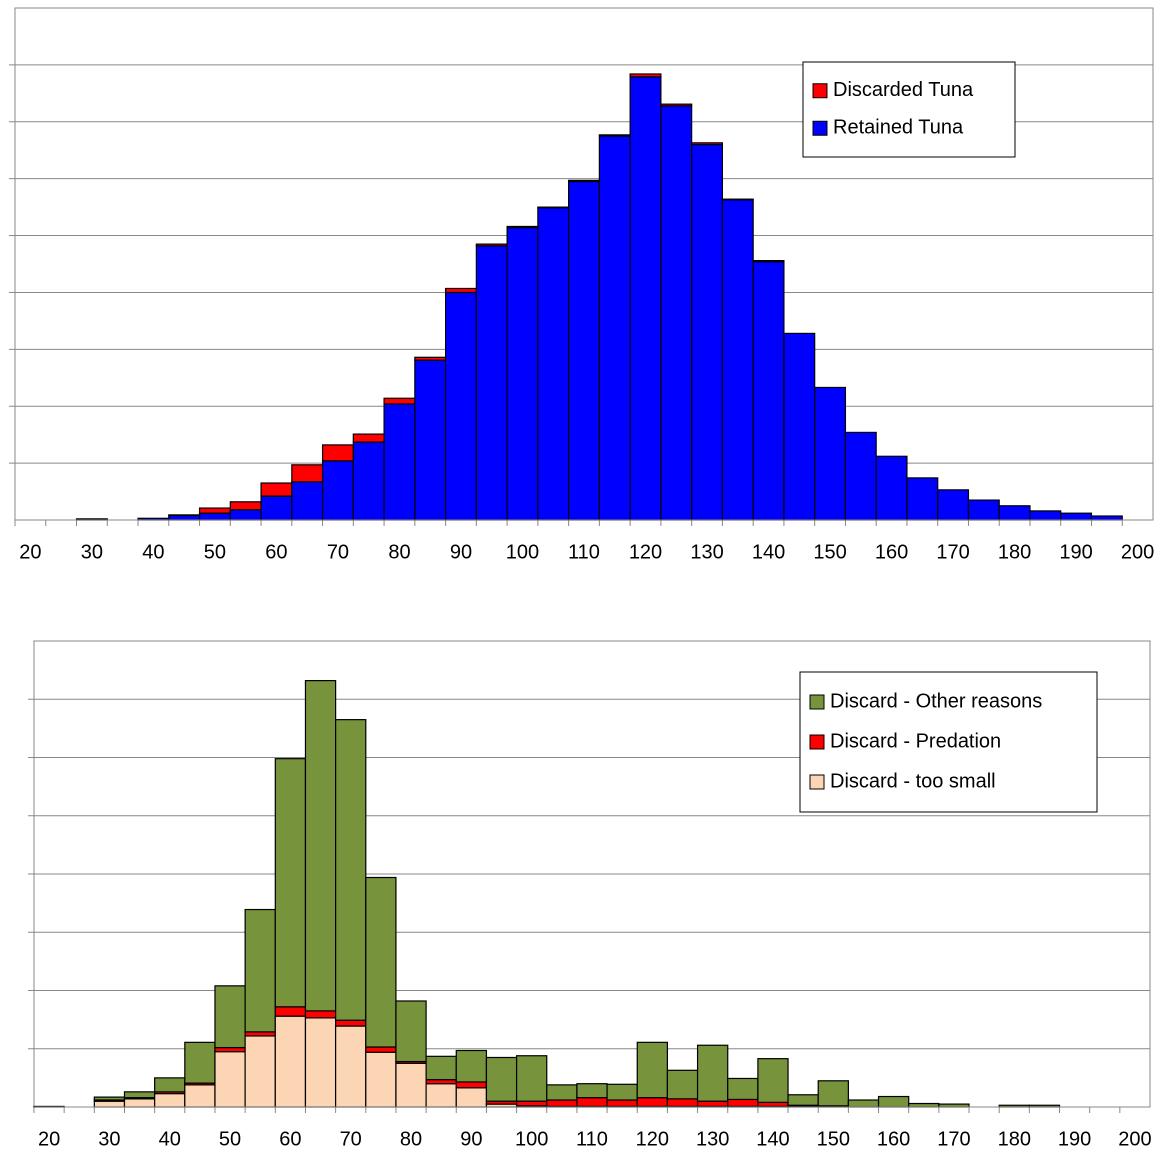 The height and width of the screenshot is (1155, 1166). I want to click on legend-label: Discard - too small, so click(913, 781).